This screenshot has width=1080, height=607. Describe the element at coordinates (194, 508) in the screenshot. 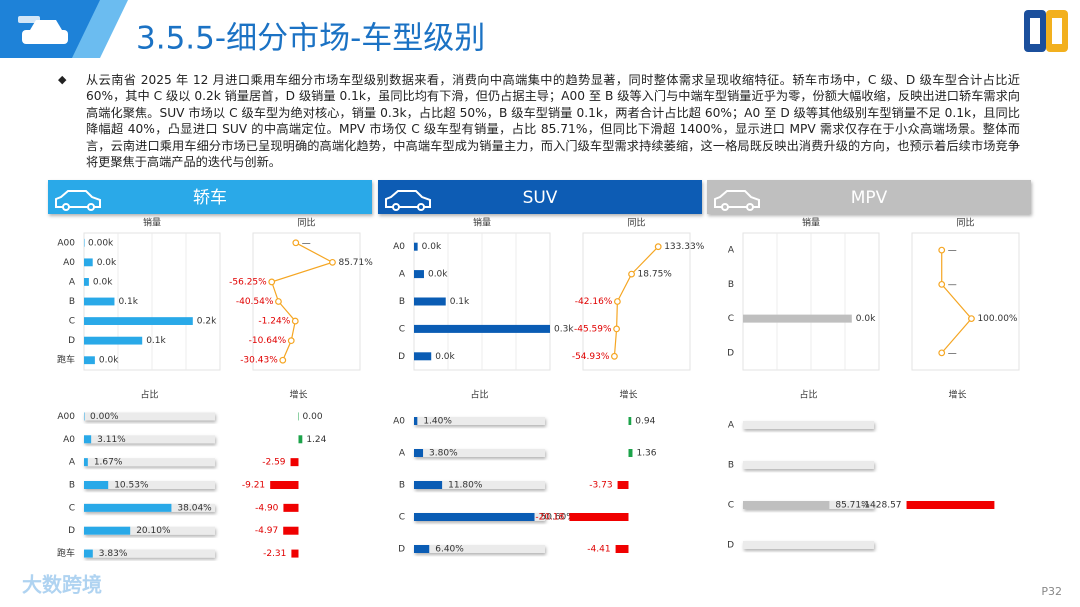

I see `value-label: 38.04%` at that location.